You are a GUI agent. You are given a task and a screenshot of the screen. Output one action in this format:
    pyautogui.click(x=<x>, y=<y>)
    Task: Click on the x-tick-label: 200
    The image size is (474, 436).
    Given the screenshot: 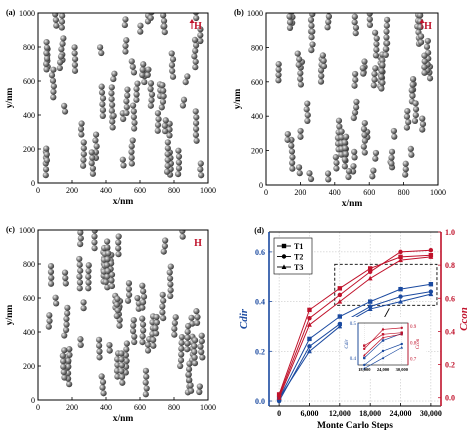 What is the action you would take?
    pyautogui.click(x=72, y=190)
    